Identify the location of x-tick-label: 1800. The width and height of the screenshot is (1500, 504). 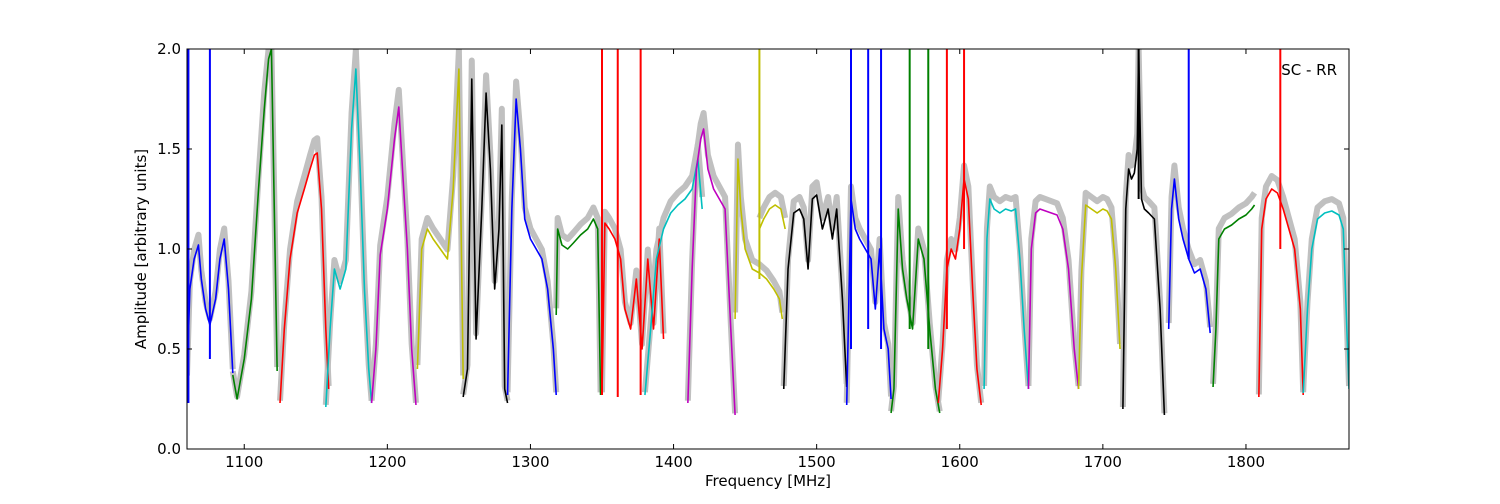
(1246, 462).